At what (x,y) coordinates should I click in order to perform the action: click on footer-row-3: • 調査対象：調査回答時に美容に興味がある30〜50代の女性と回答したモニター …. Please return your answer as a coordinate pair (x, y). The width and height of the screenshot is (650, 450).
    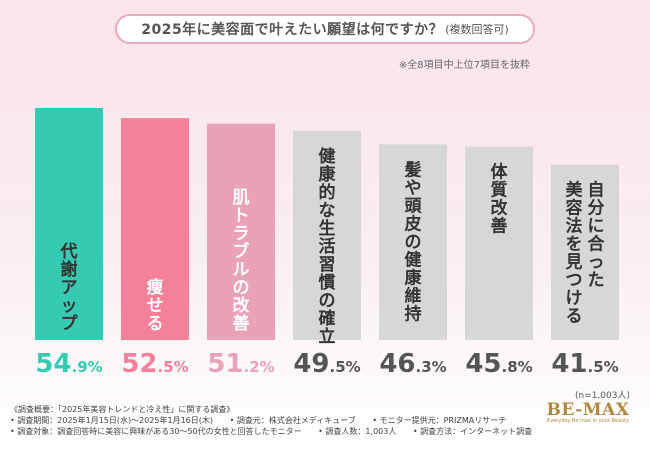
    Looking at the image, I should click on (271, 431).